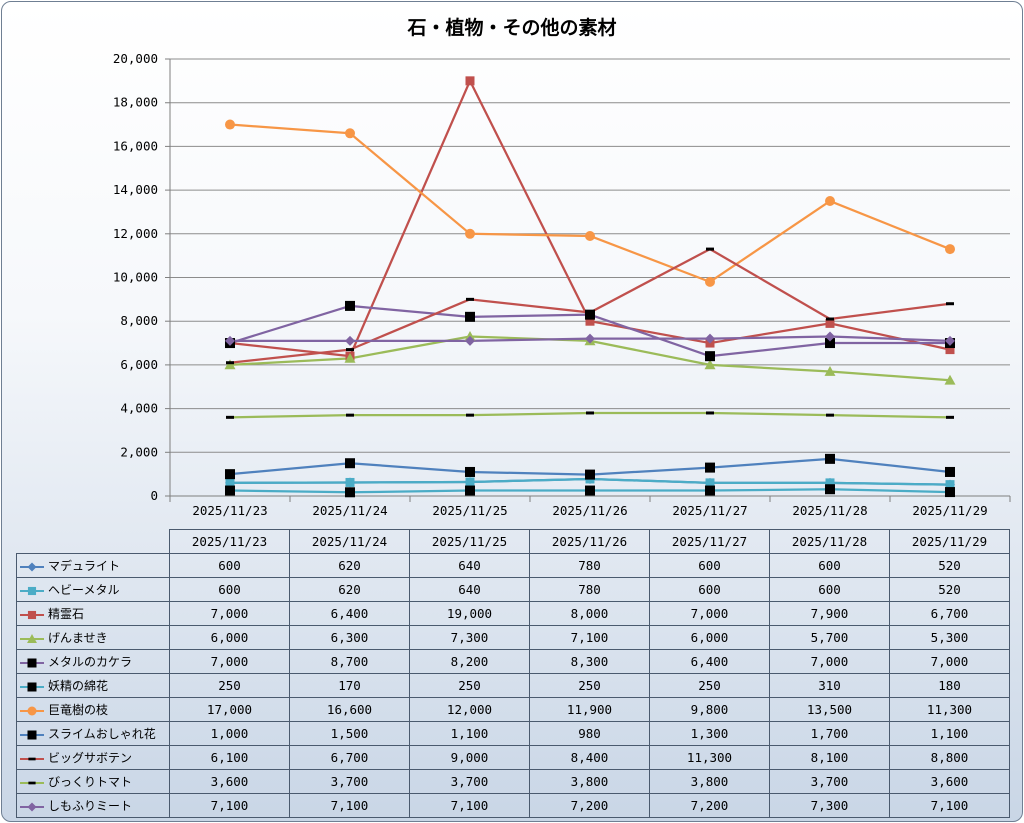 This screenshot has height=823, width=1024. What do you see at coordinates (139, 408) in the screenshot?
I see `y-tick-label: 4,000` at bounding box center [139, 408].